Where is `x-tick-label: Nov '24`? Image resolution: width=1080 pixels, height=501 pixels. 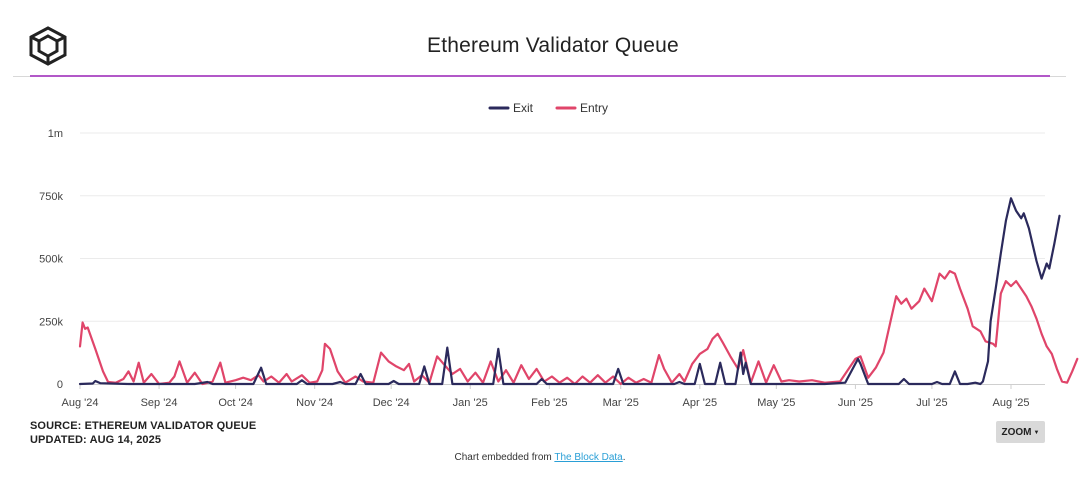 x-tick-label: Nov '24 is located at coordinates (314, 403).